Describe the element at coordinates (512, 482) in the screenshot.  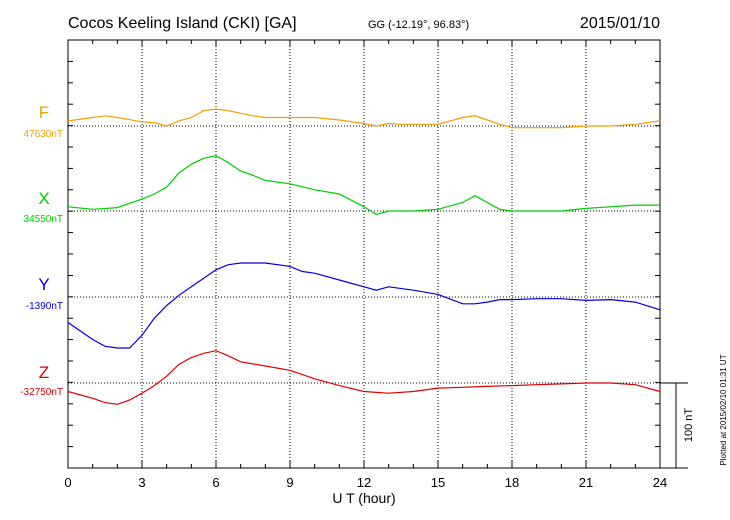
I see `x-tick-label-18: 18` at that location.